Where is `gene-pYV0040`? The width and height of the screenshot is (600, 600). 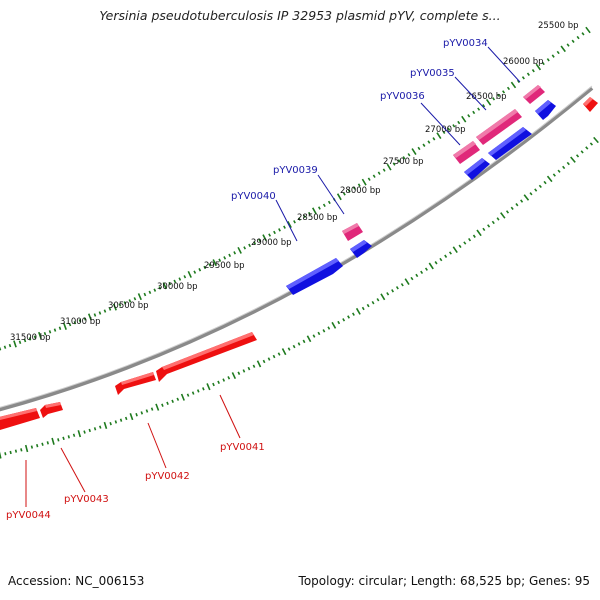
gene-pYV0040 is located at coordinates (314, 276).